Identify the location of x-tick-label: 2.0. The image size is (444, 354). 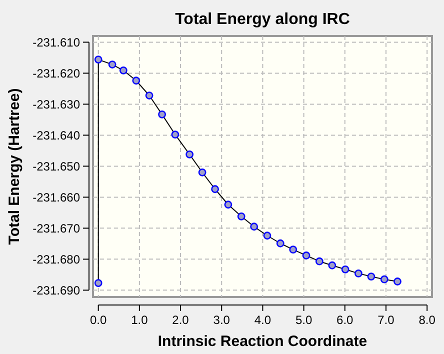
(181, 320).